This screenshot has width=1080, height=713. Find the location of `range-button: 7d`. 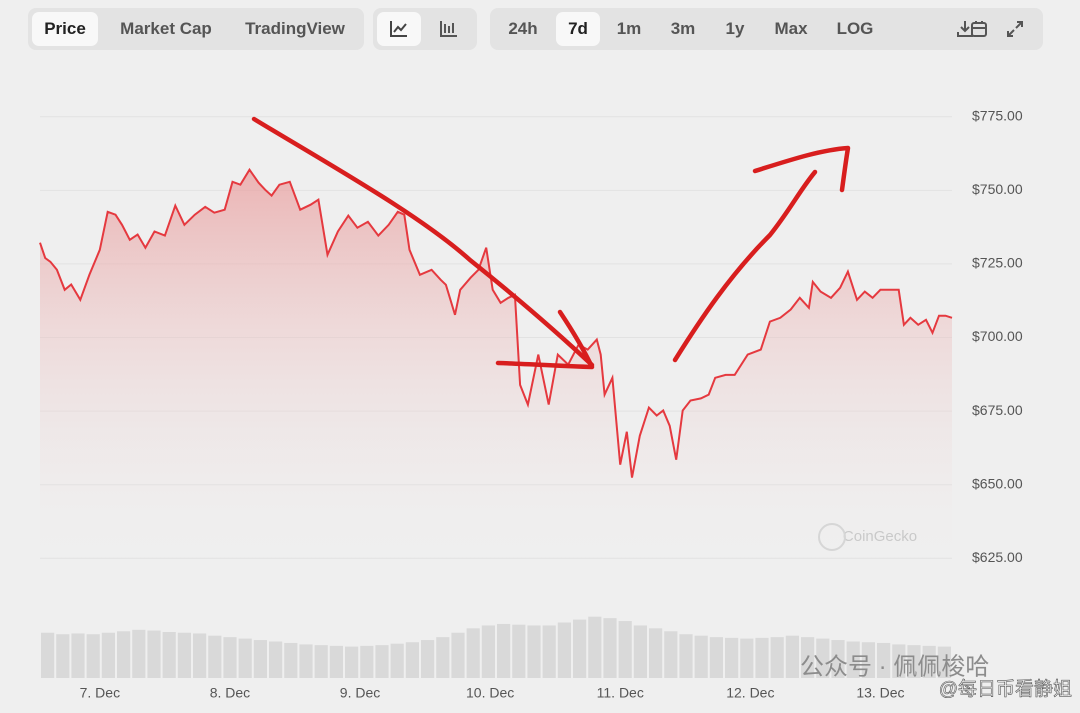

range-button: 7d is located at coordinates (578, 29).